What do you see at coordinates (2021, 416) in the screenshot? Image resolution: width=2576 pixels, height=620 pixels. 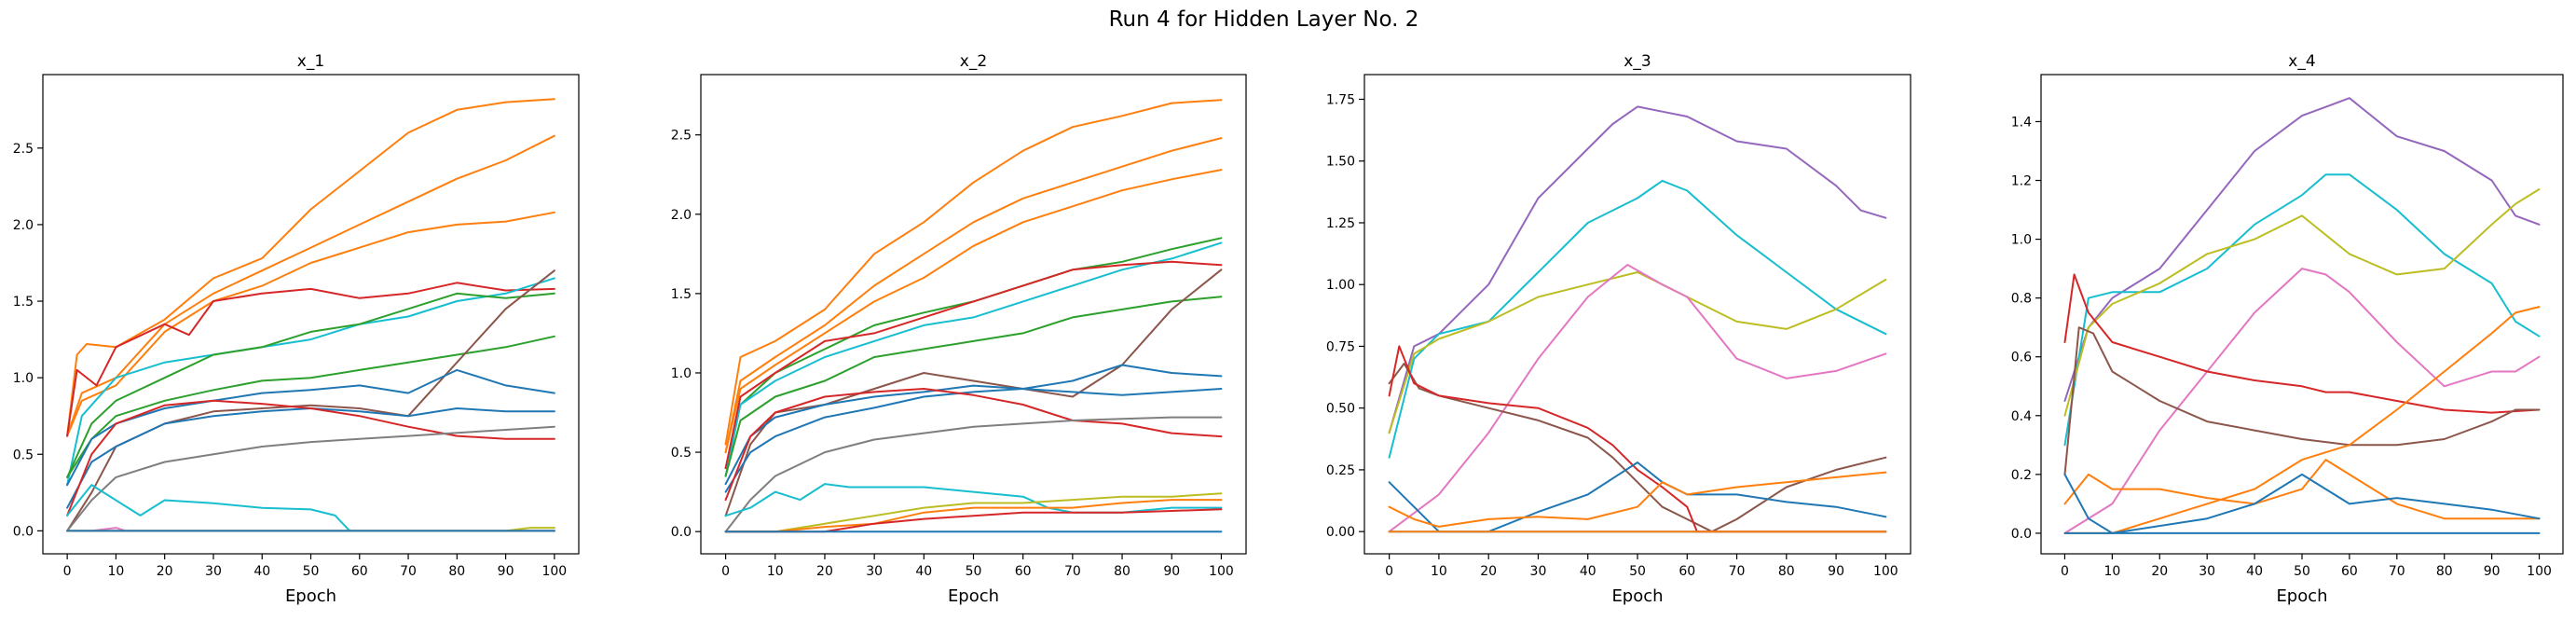 I see `y-tick-label: 0.4` at bounding box center [2021, 416].